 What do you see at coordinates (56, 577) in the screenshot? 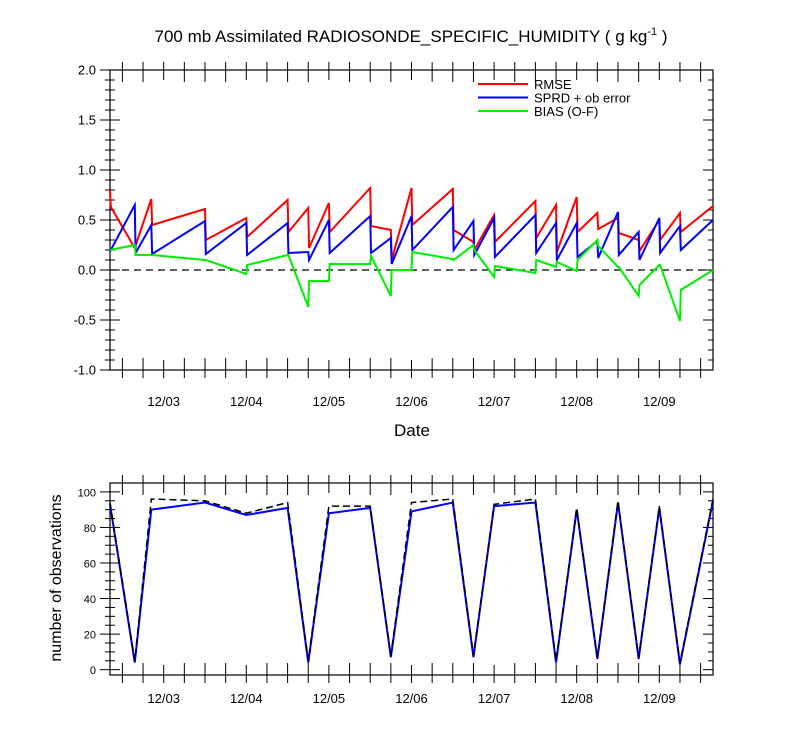
I see `y-axis-label: number of observations` at bounding box center [56, 577].